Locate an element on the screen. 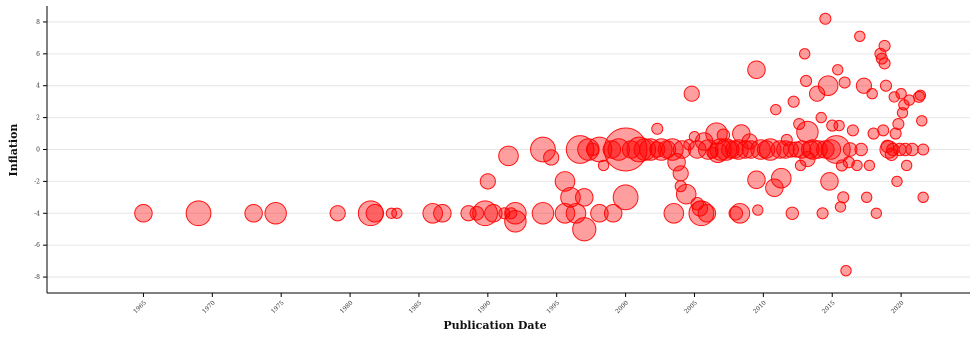 Image resolution: width=977 pixels, height=337 pixels. y-tick-label: -6 is located at coordinates (37, 245).